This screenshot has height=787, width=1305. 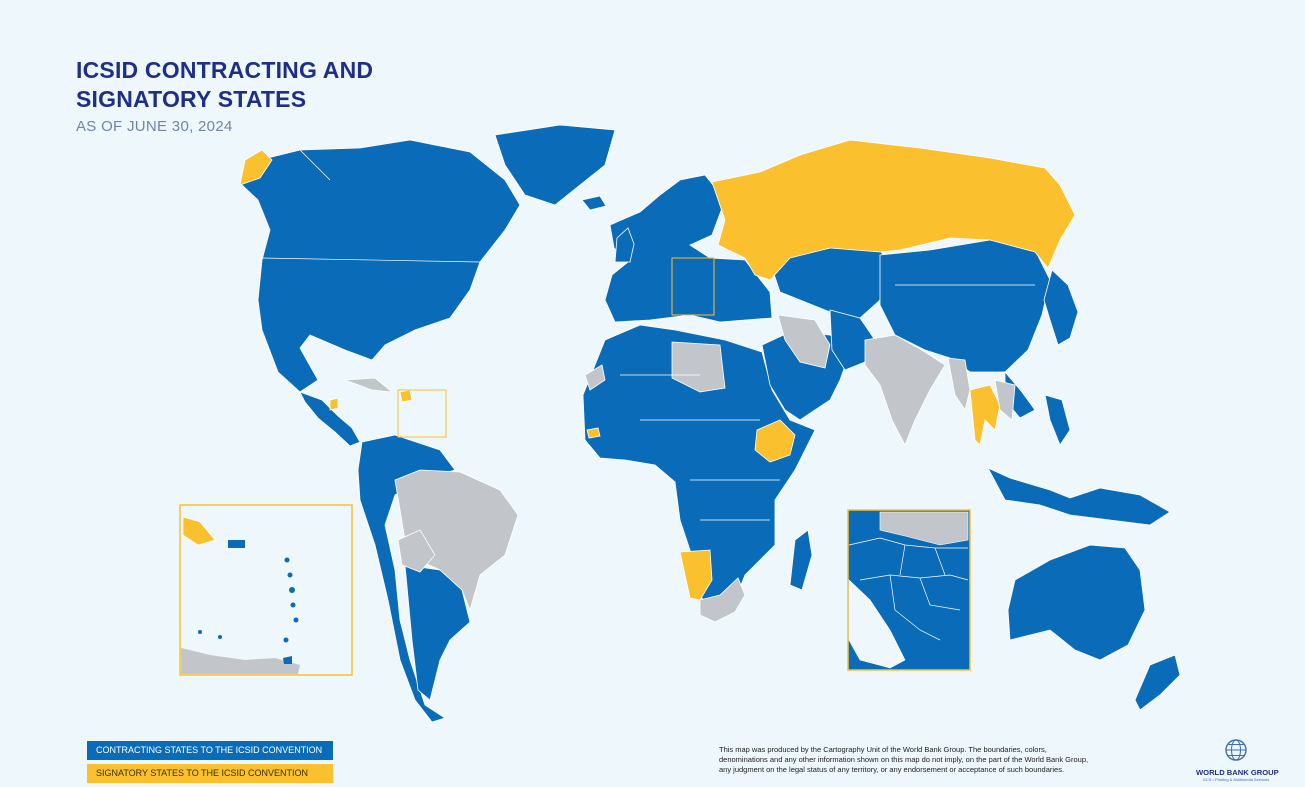 I want to click on country-iran, so click(x=804, y=341).